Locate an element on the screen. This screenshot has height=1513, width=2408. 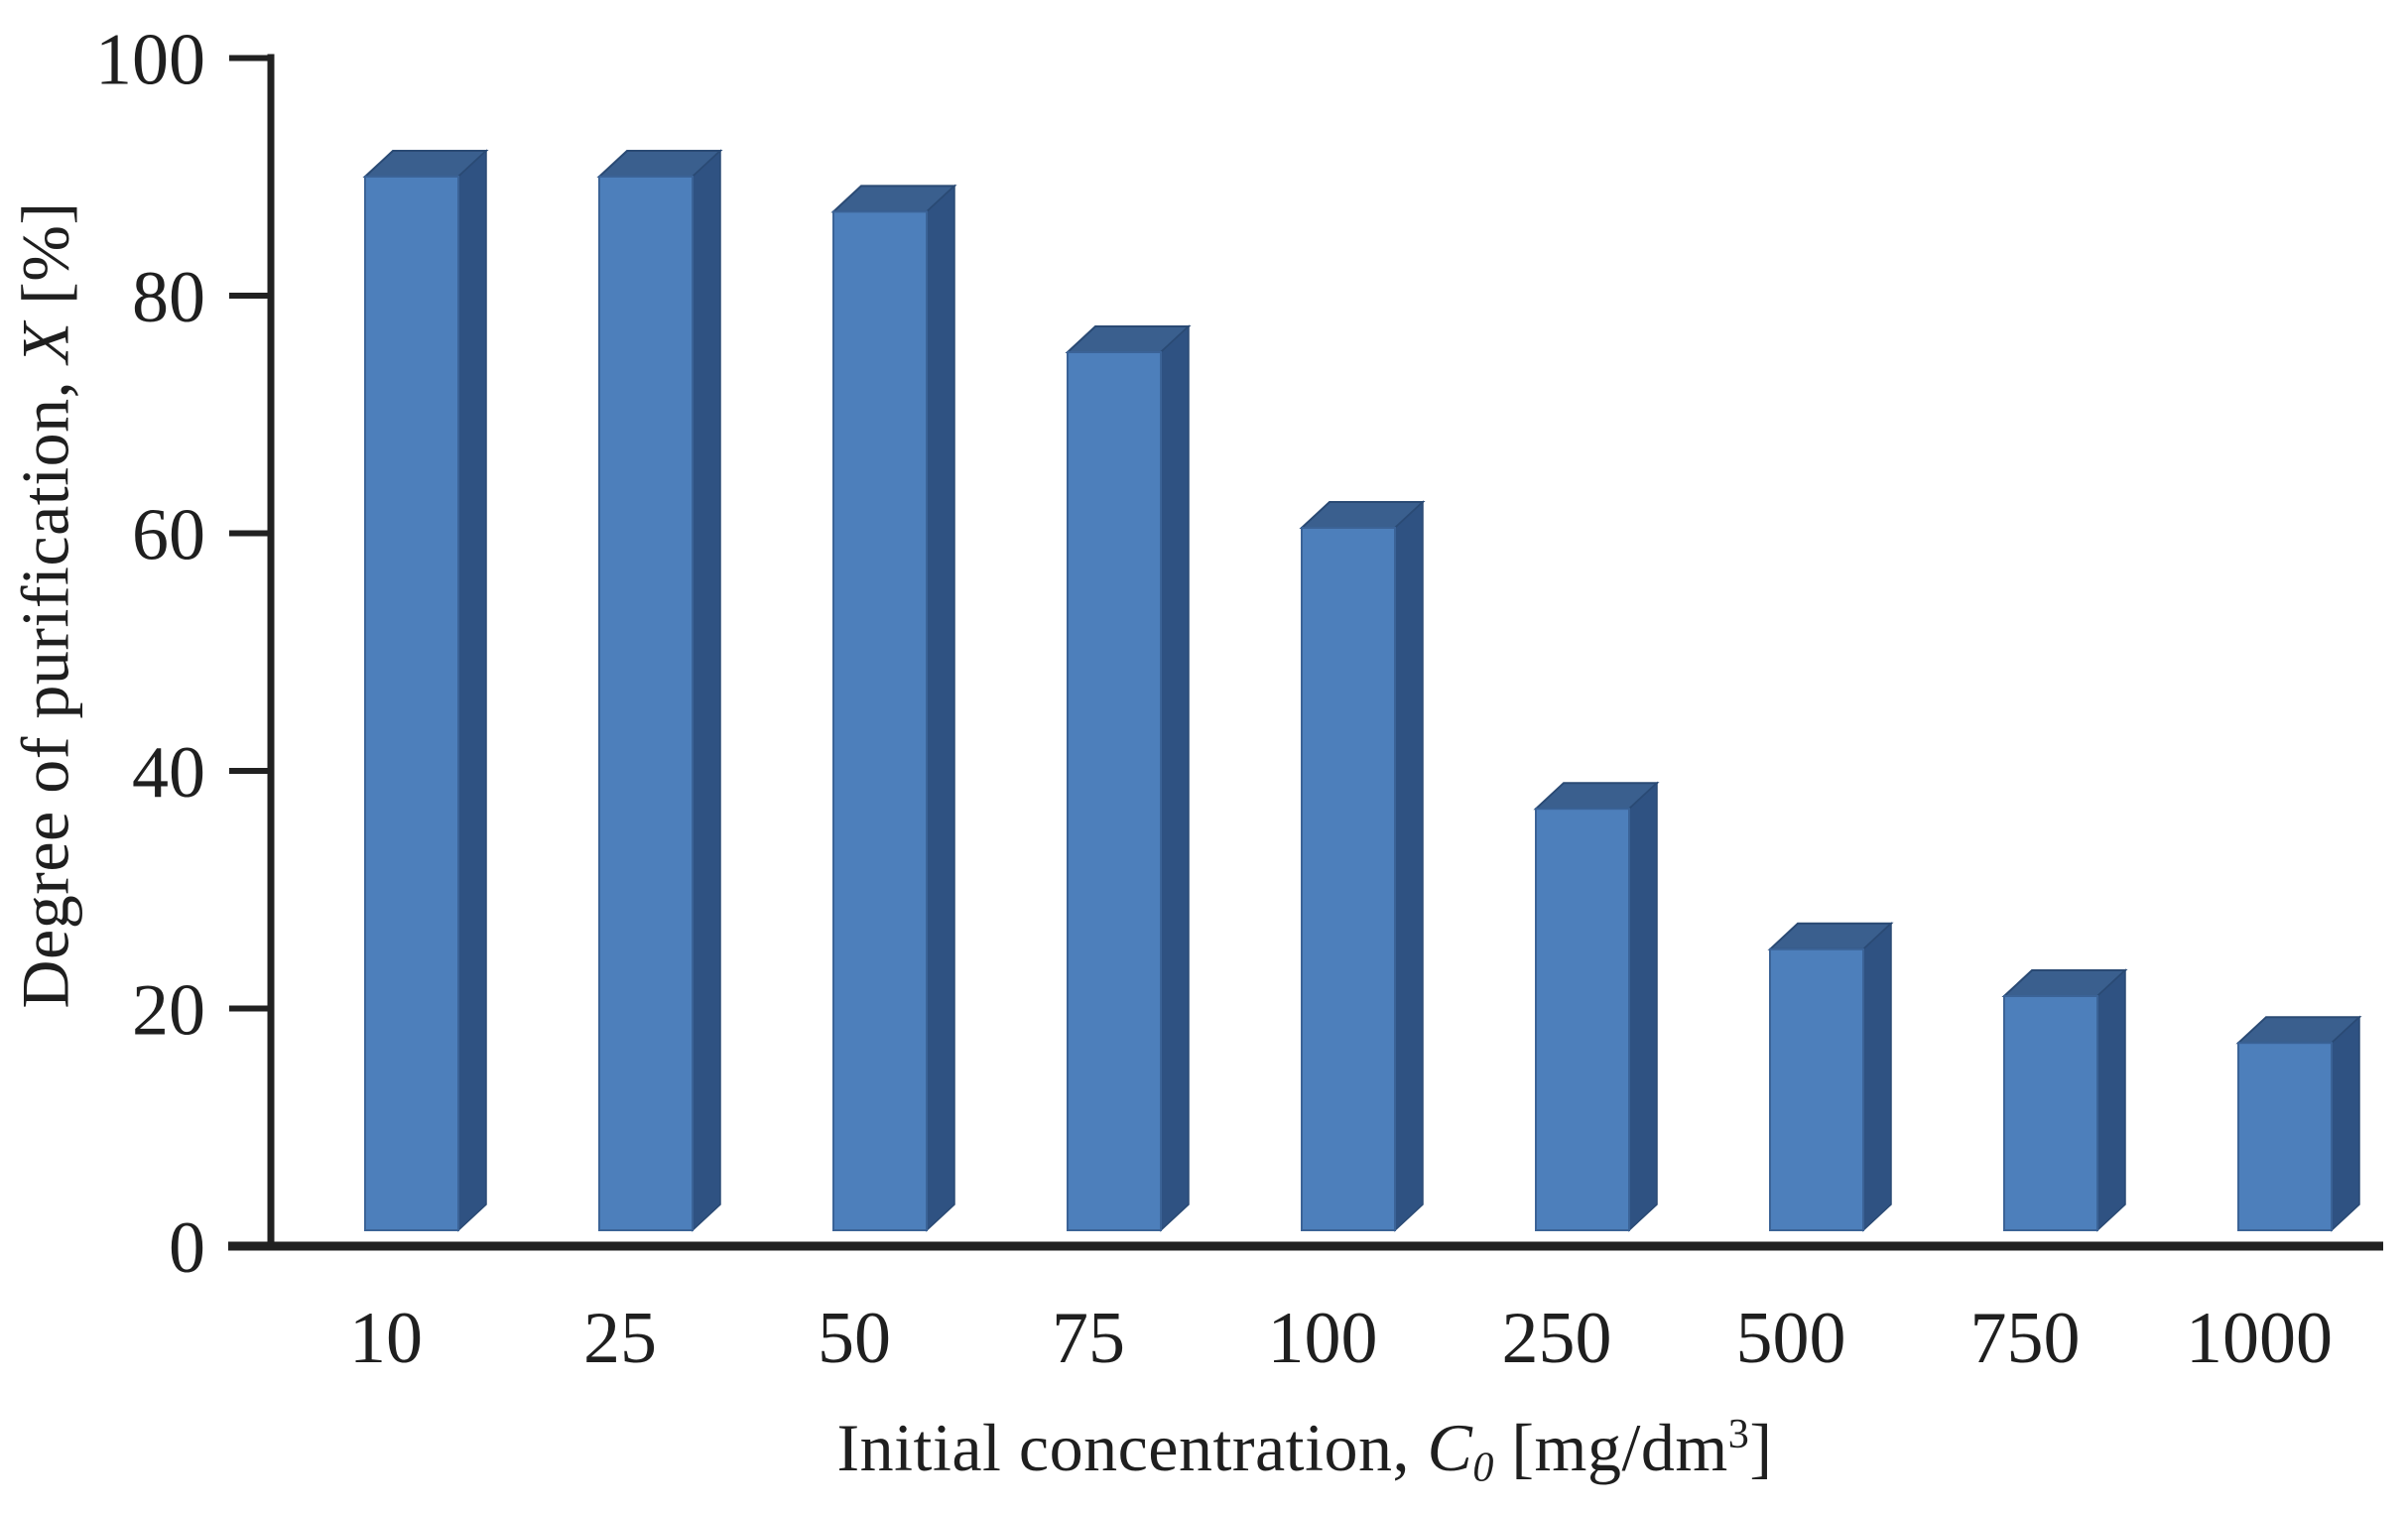
y-tick-label-0: 0 is located at coordinates (187, 1248).